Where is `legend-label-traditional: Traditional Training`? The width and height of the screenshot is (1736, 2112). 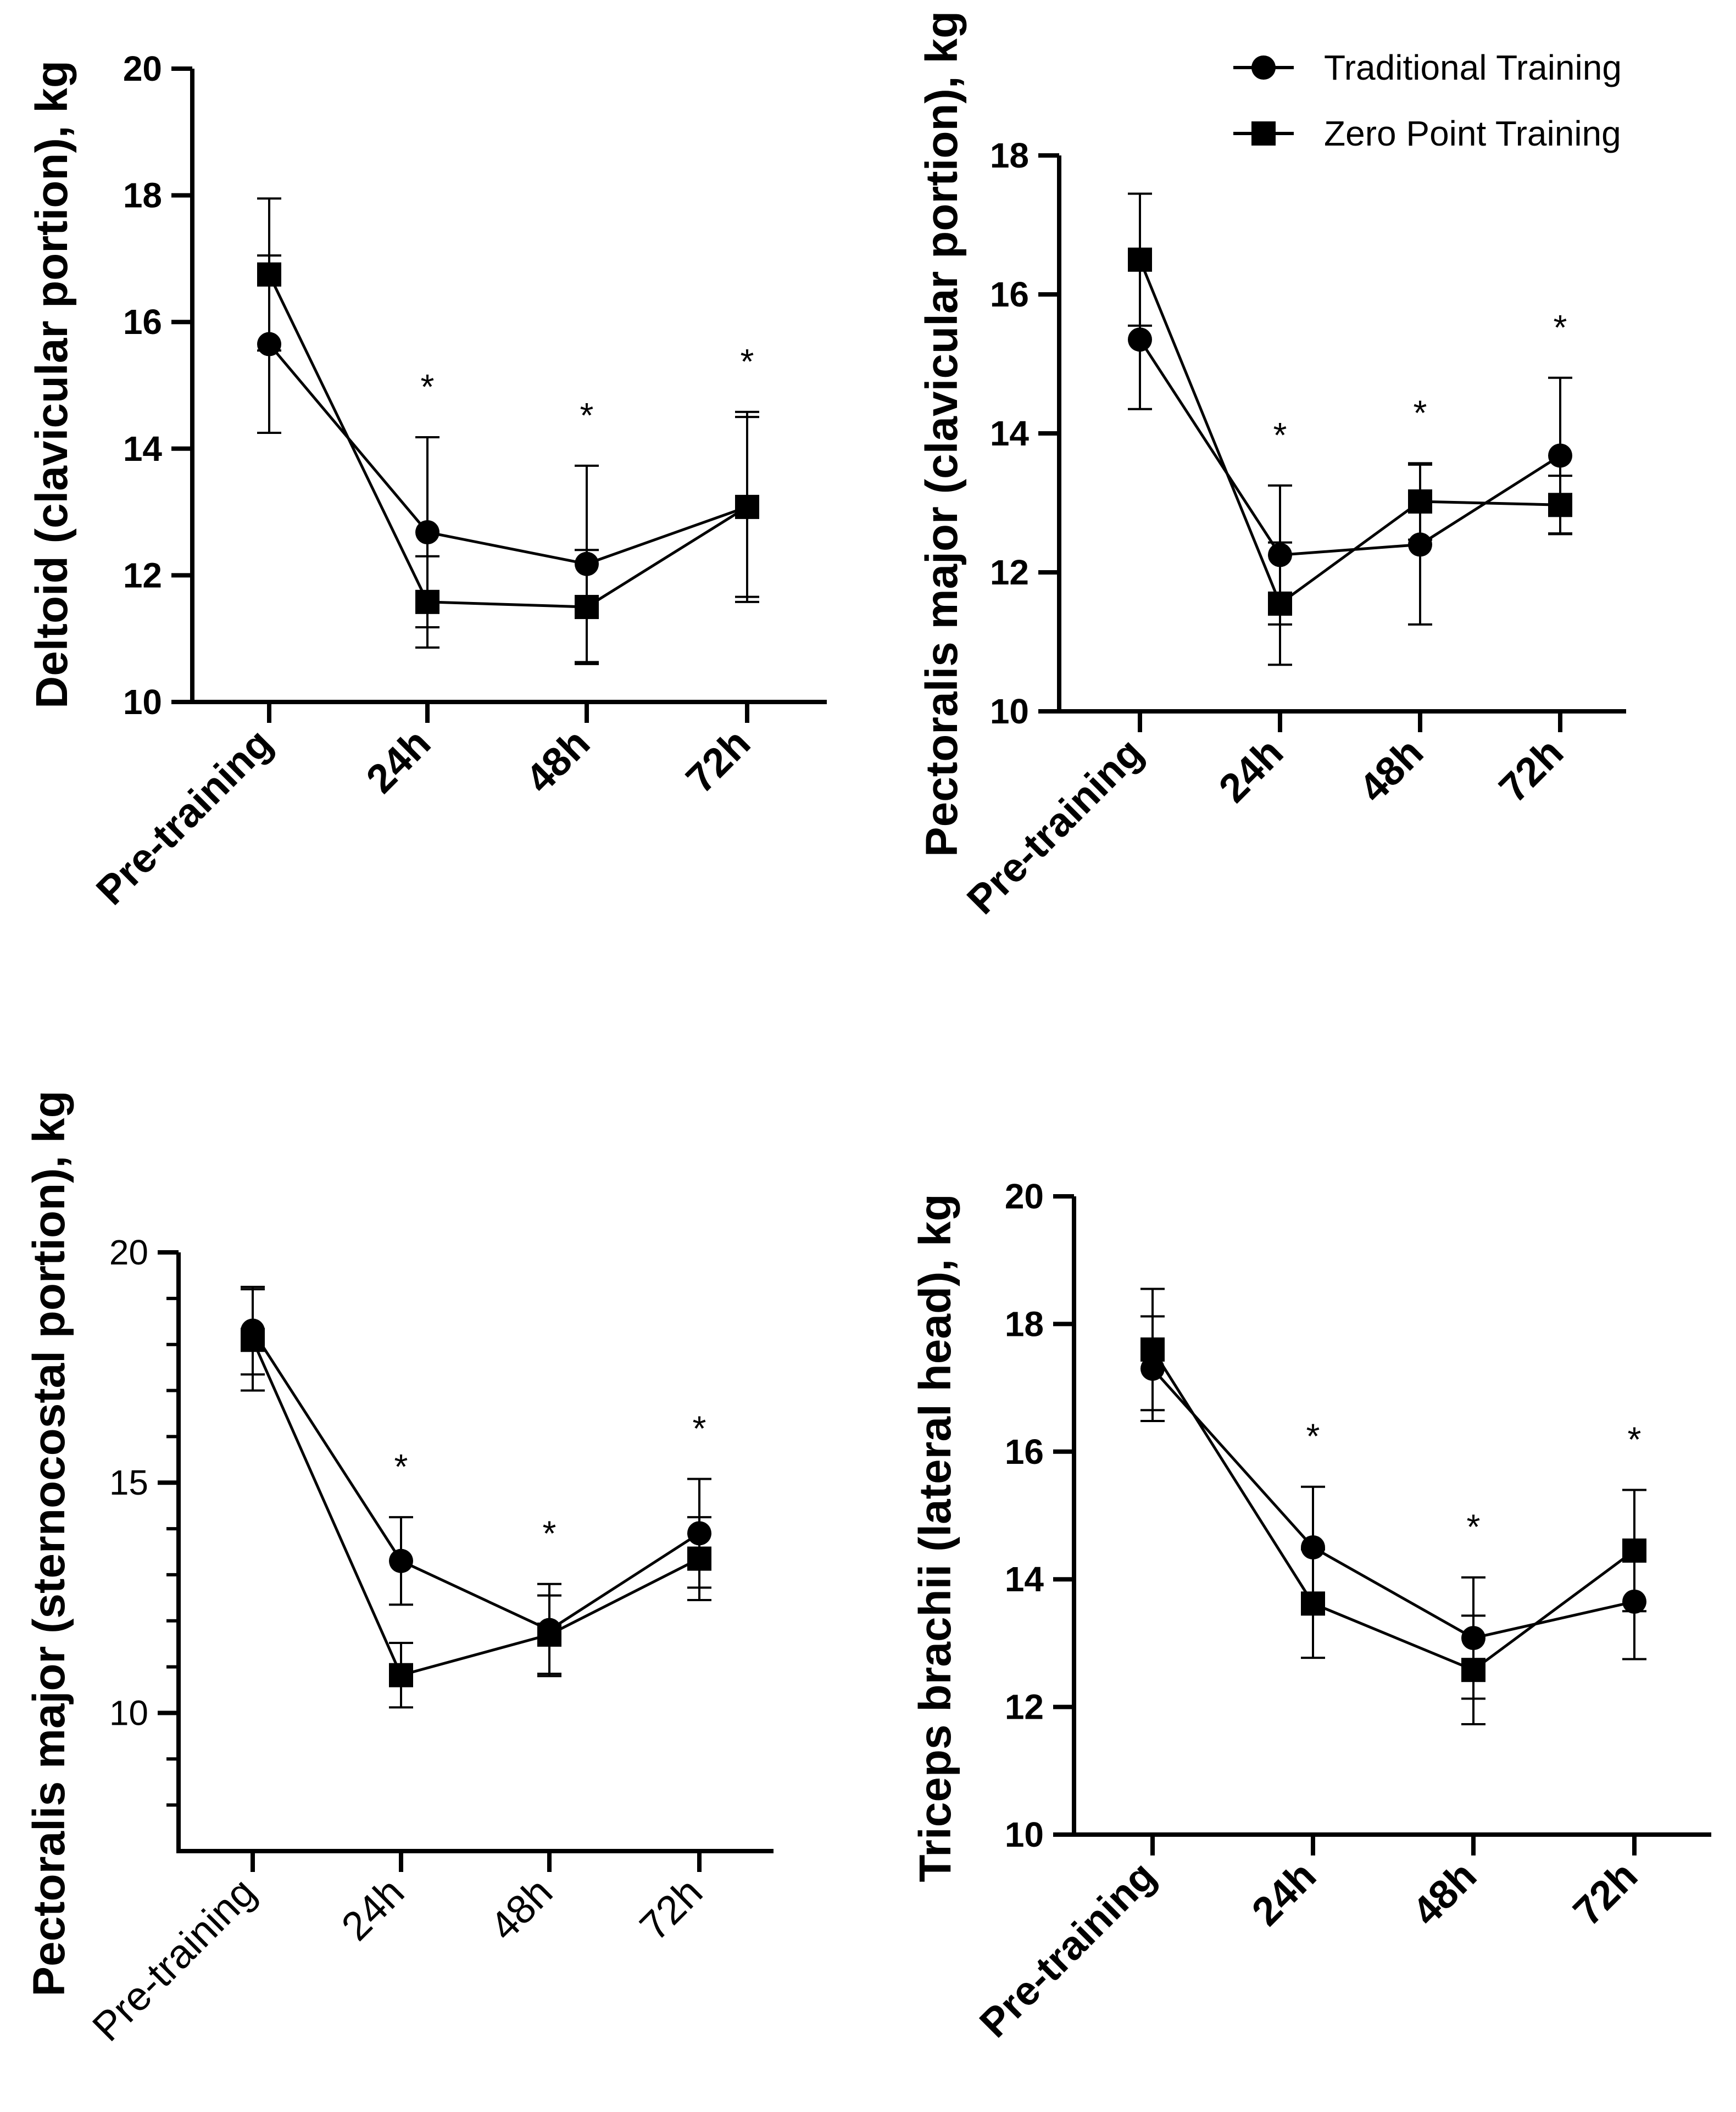 legend-label-traditional: Traditional Training is located at coordinates (1473, 67).